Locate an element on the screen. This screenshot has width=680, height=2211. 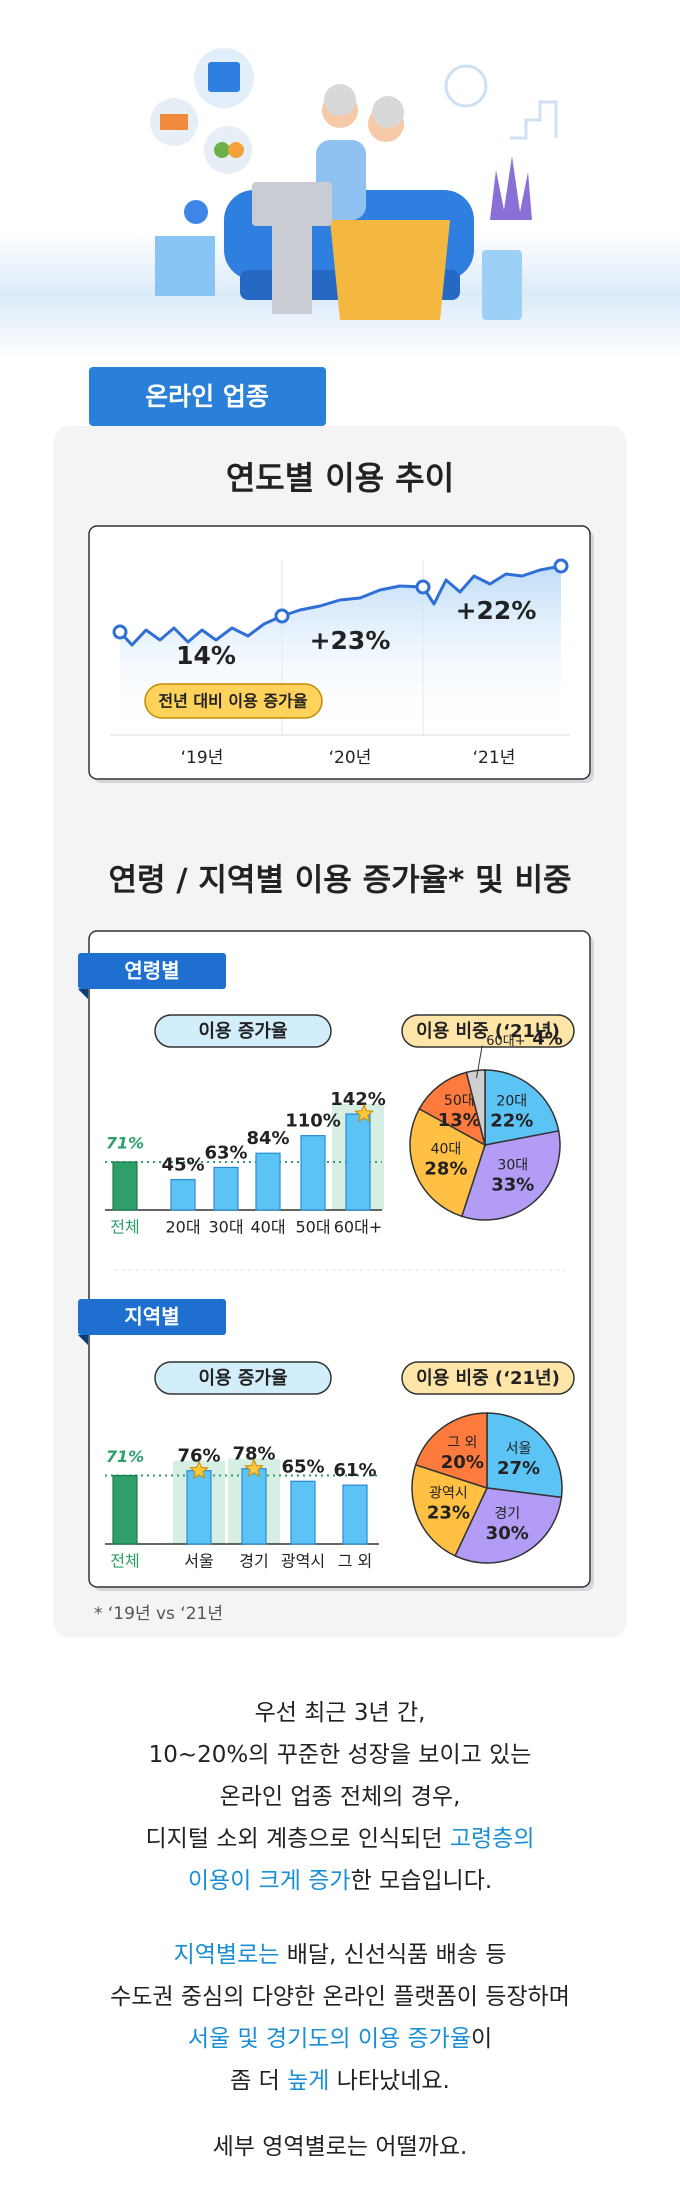
pie-value: 4% is located at coordinates (547, 1038).